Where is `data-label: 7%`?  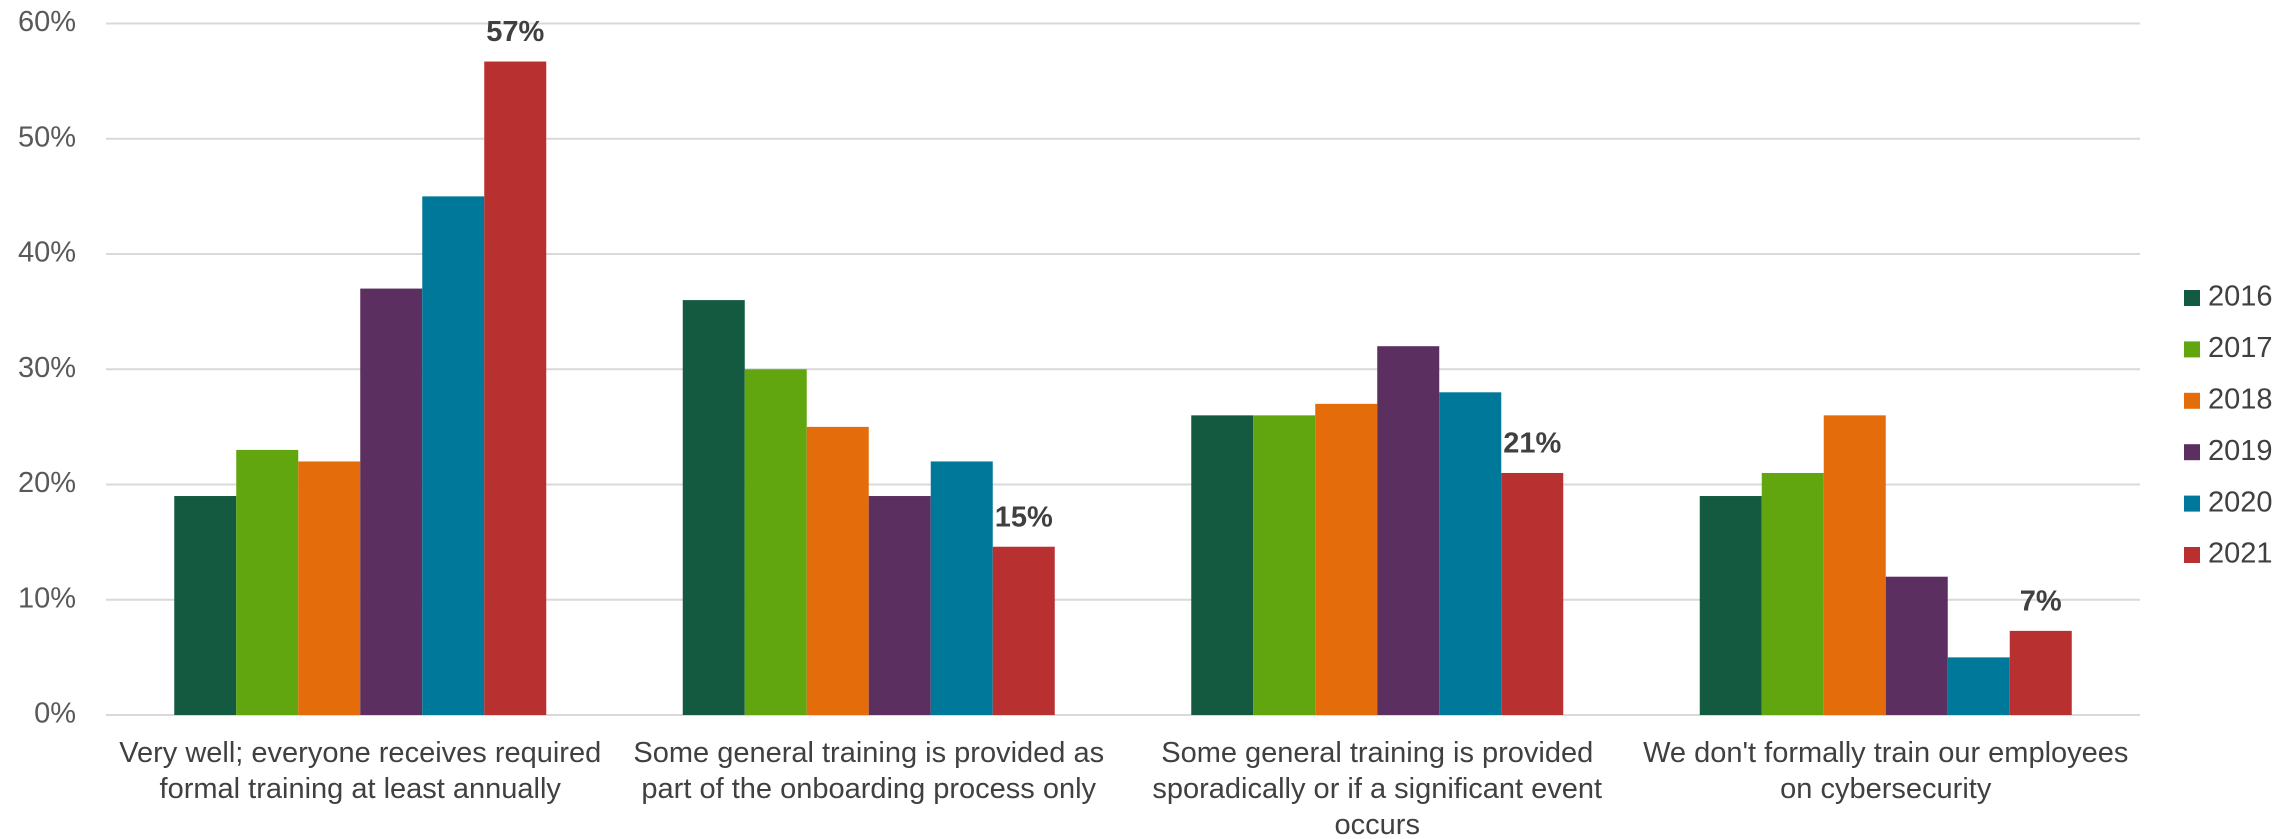
data-label: 7% is located at coordinates (2041, 602).